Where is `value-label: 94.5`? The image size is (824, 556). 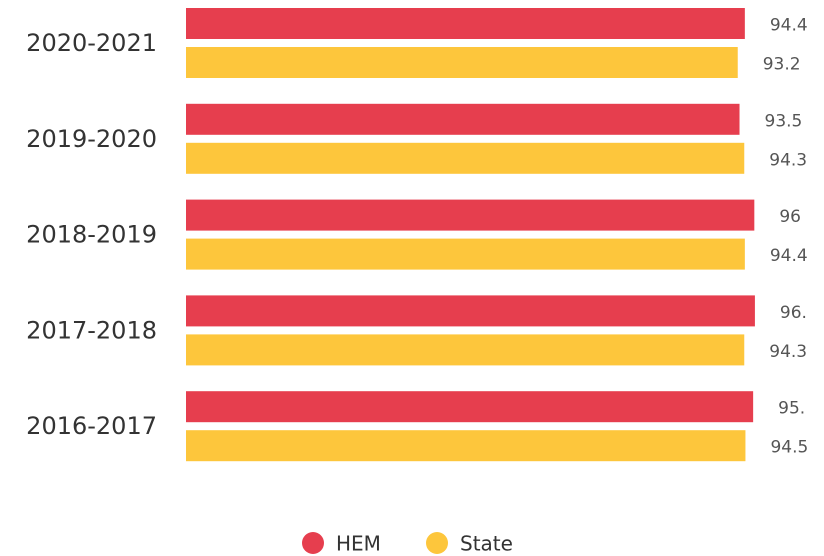
value-label: 94.5 is located at coordinates (789, 448).